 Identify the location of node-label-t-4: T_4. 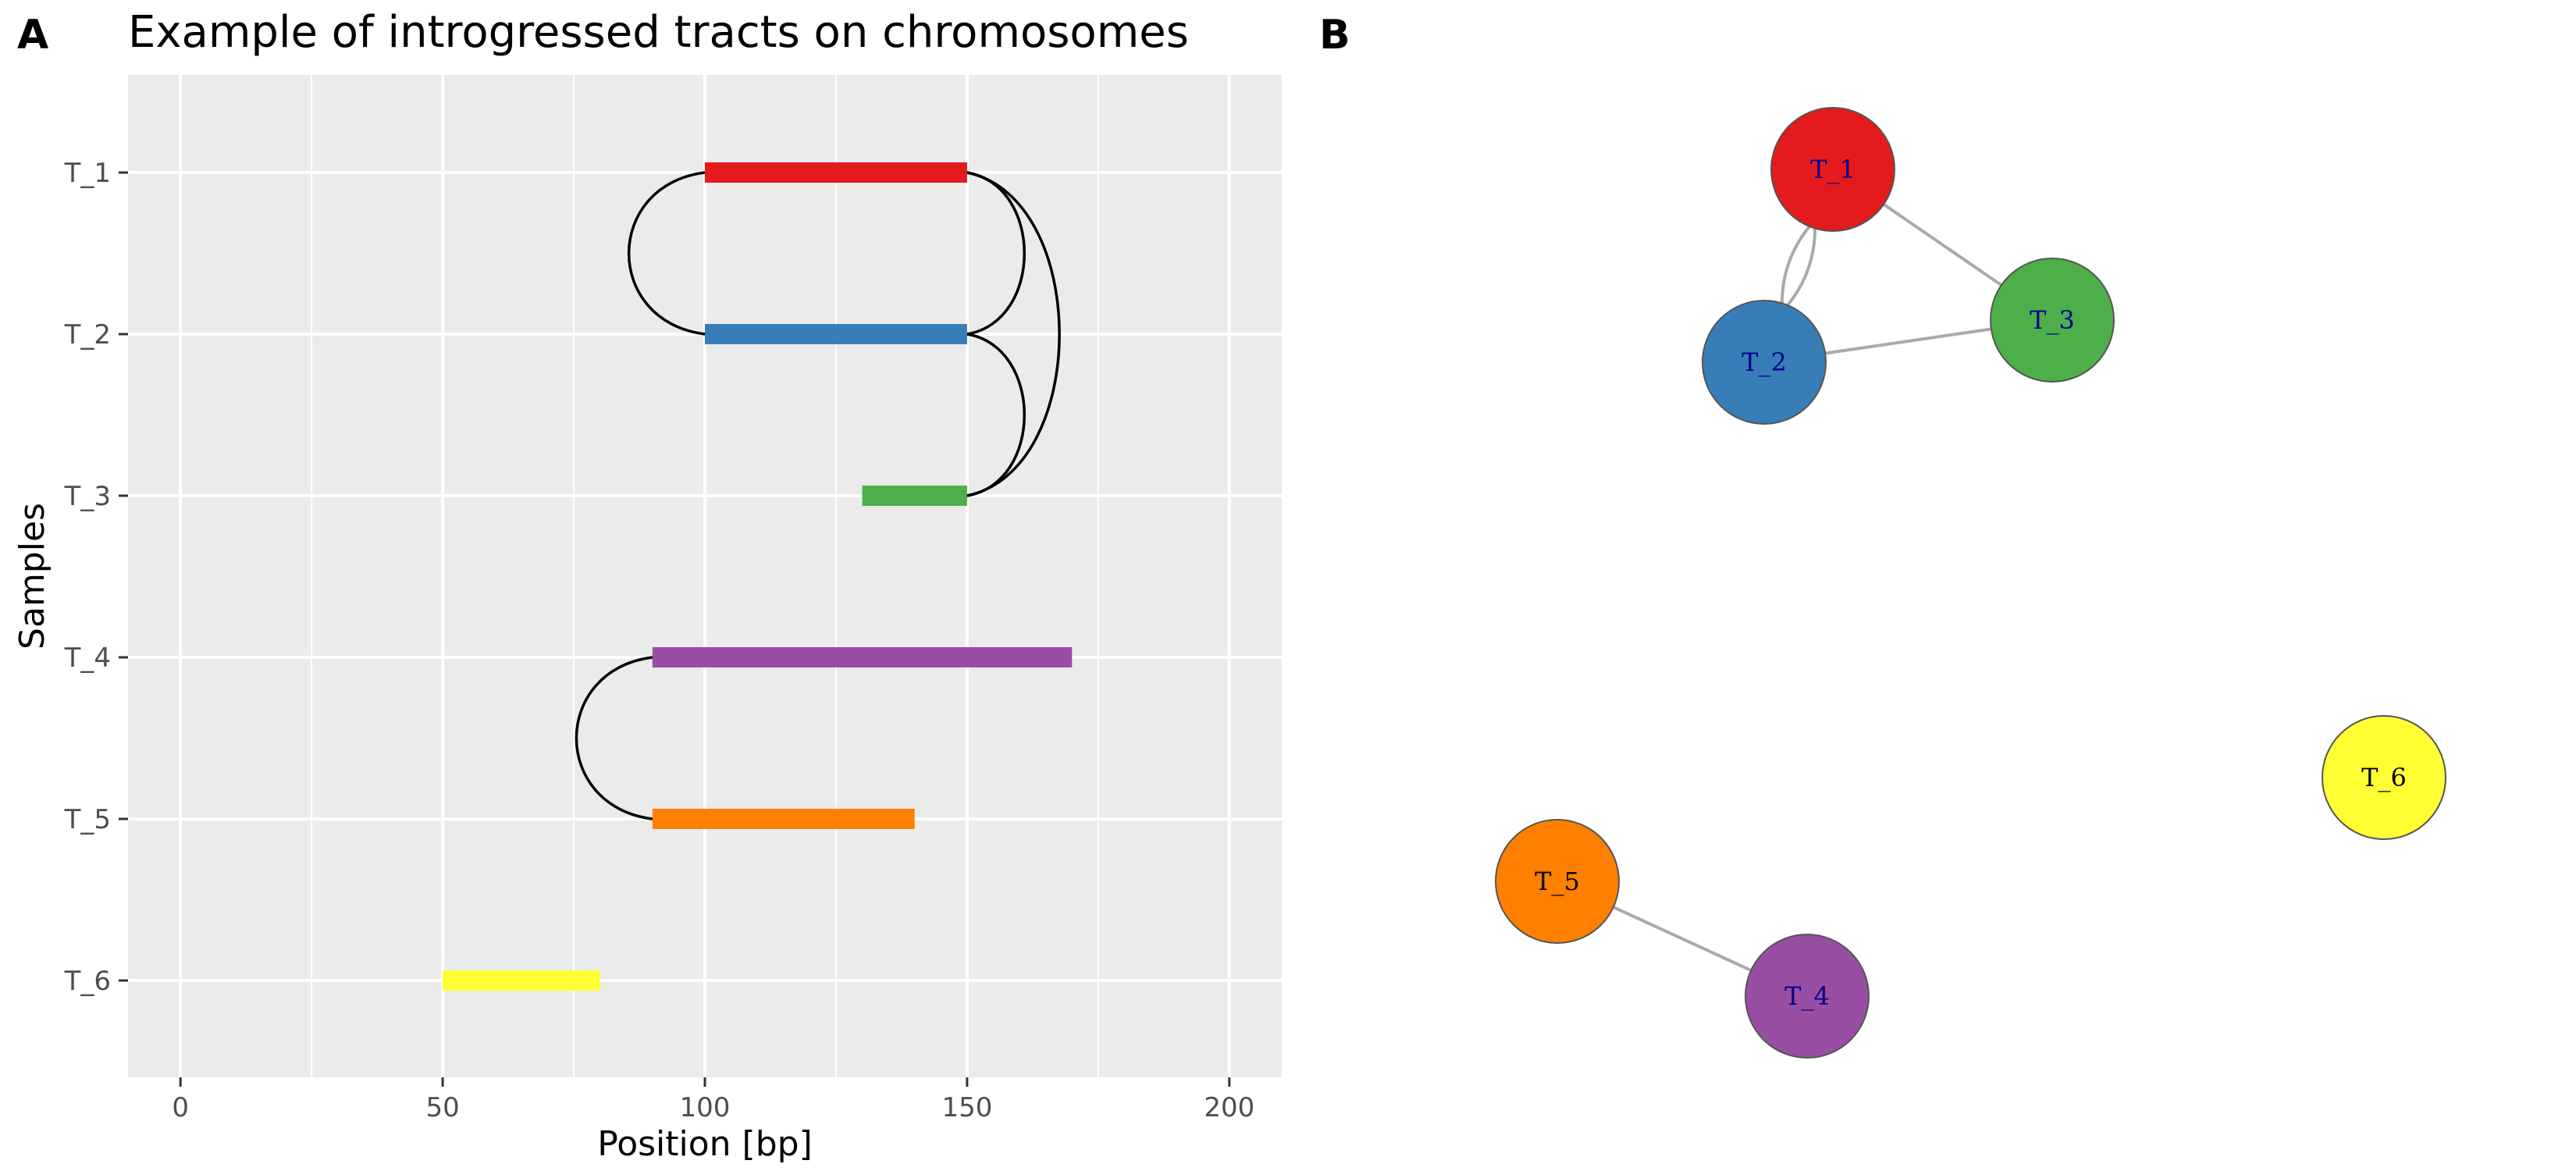
(1807, 996).